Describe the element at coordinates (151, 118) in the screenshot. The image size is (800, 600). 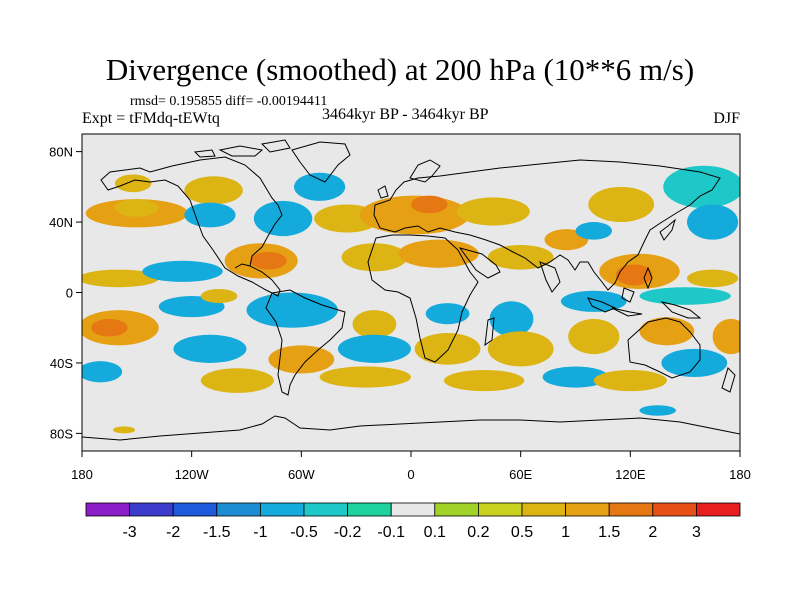
I see `experiment-label: Expt = tFMdq-tEWtq` at that location.